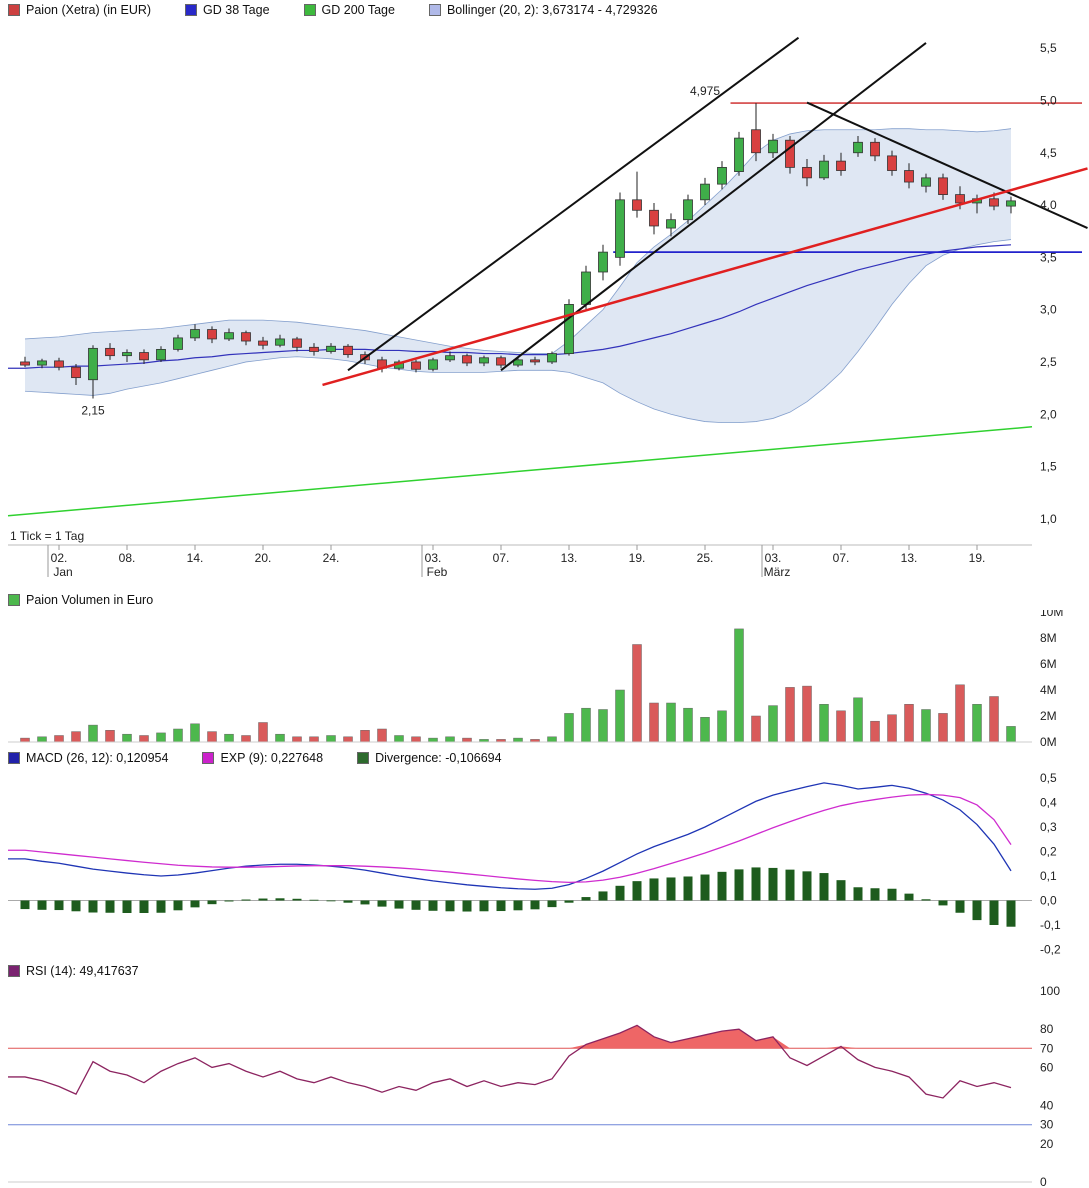  Describe the element at coordinates (236, 10) in the screenshot. I see `legend-label-gd38: GD 38 Tage` at that location.